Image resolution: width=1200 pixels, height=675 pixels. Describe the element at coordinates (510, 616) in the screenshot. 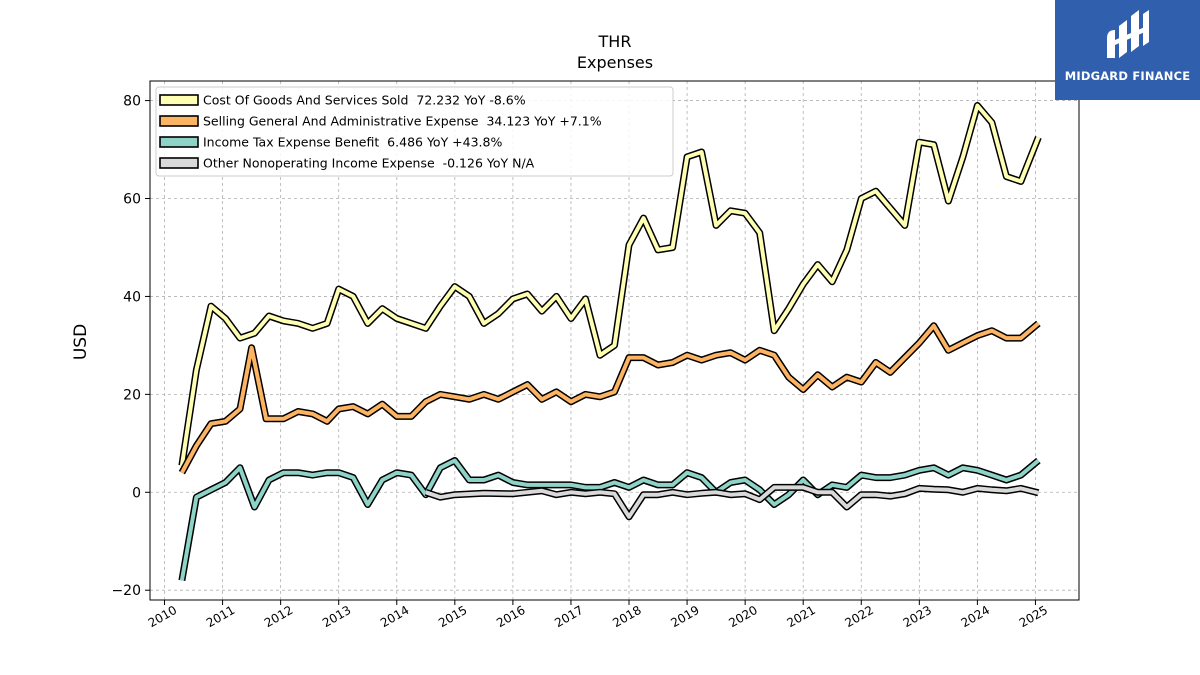

I see `x-tick-label: 2016` at that location.